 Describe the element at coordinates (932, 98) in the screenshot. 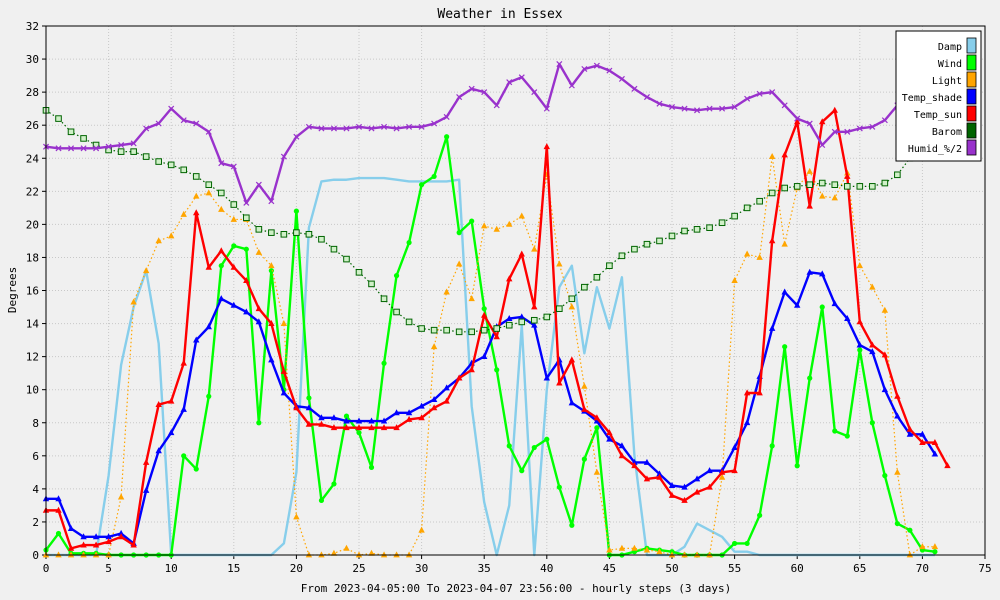

I see `legend-label-temp-shade: Temp_shade` at that location.